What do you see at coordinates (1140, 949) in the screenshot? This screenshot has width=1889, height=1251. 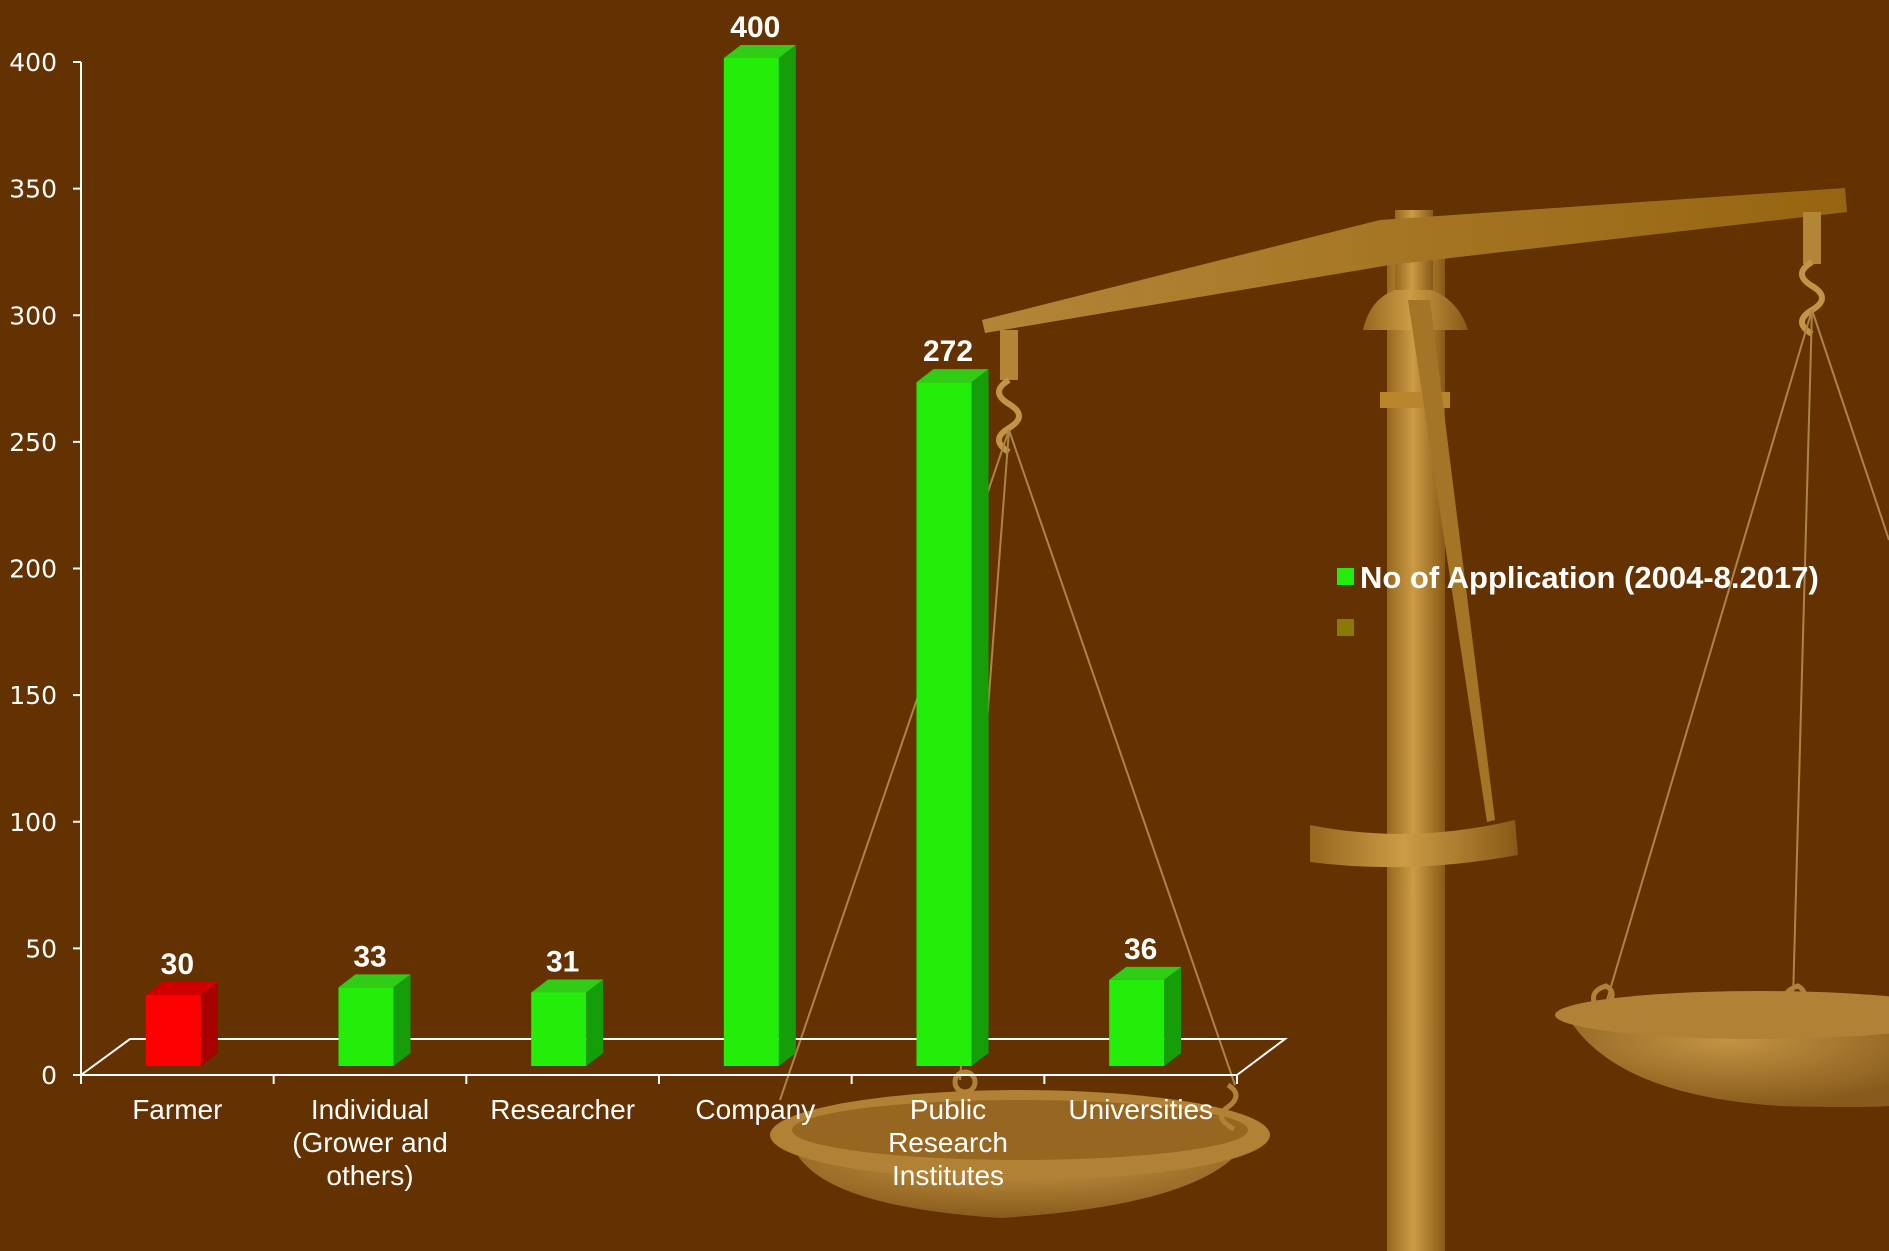 I see `data-label: 36` at bounding box center [1140, 949].